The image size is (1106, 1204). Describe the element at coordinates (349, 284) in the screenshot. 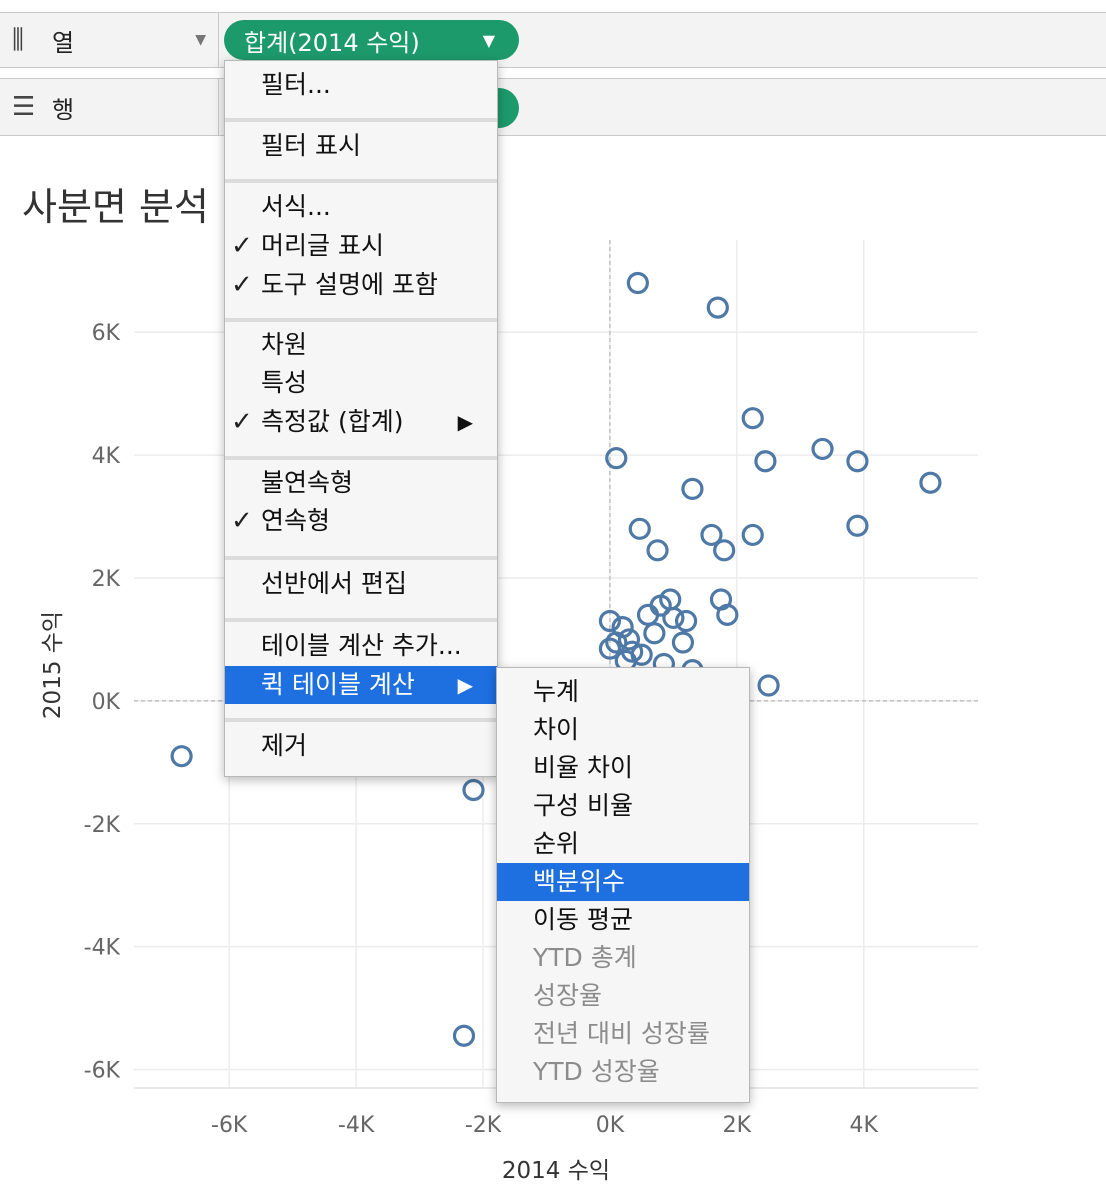

I see `context-menu-item-label: 도구 설명에 포함` at that location.